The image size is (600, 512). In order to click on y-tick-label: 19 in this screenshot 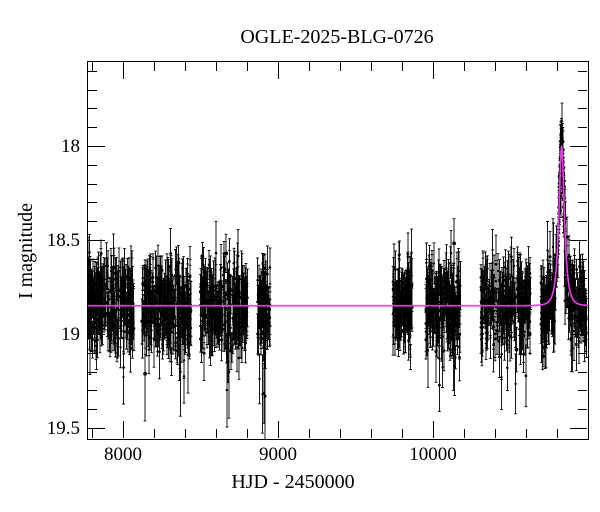, I will do `click(70, 334)`.